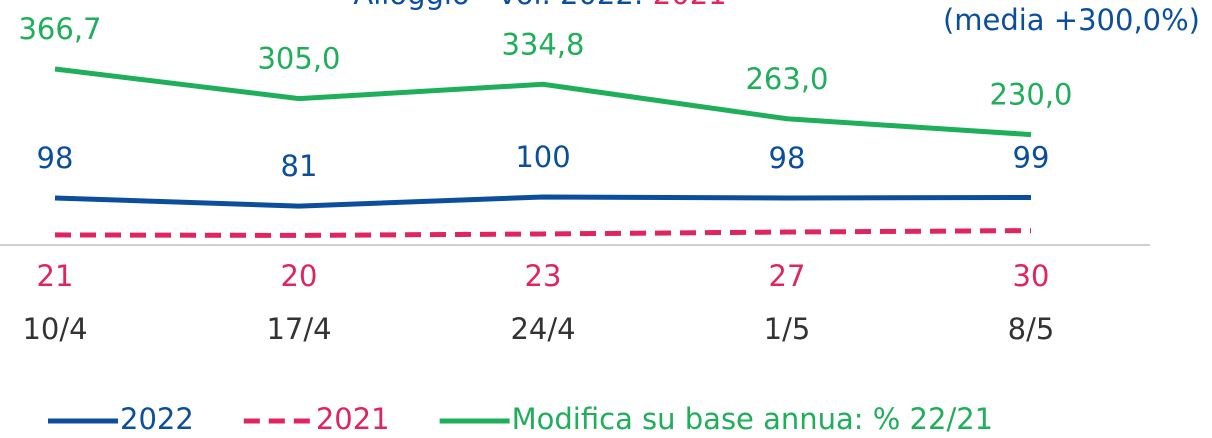 This screenshot has width=1212, height=438. Describe the element at coordinates (1031, 157) in the screenshot. I see `data-label: 99` at that location.